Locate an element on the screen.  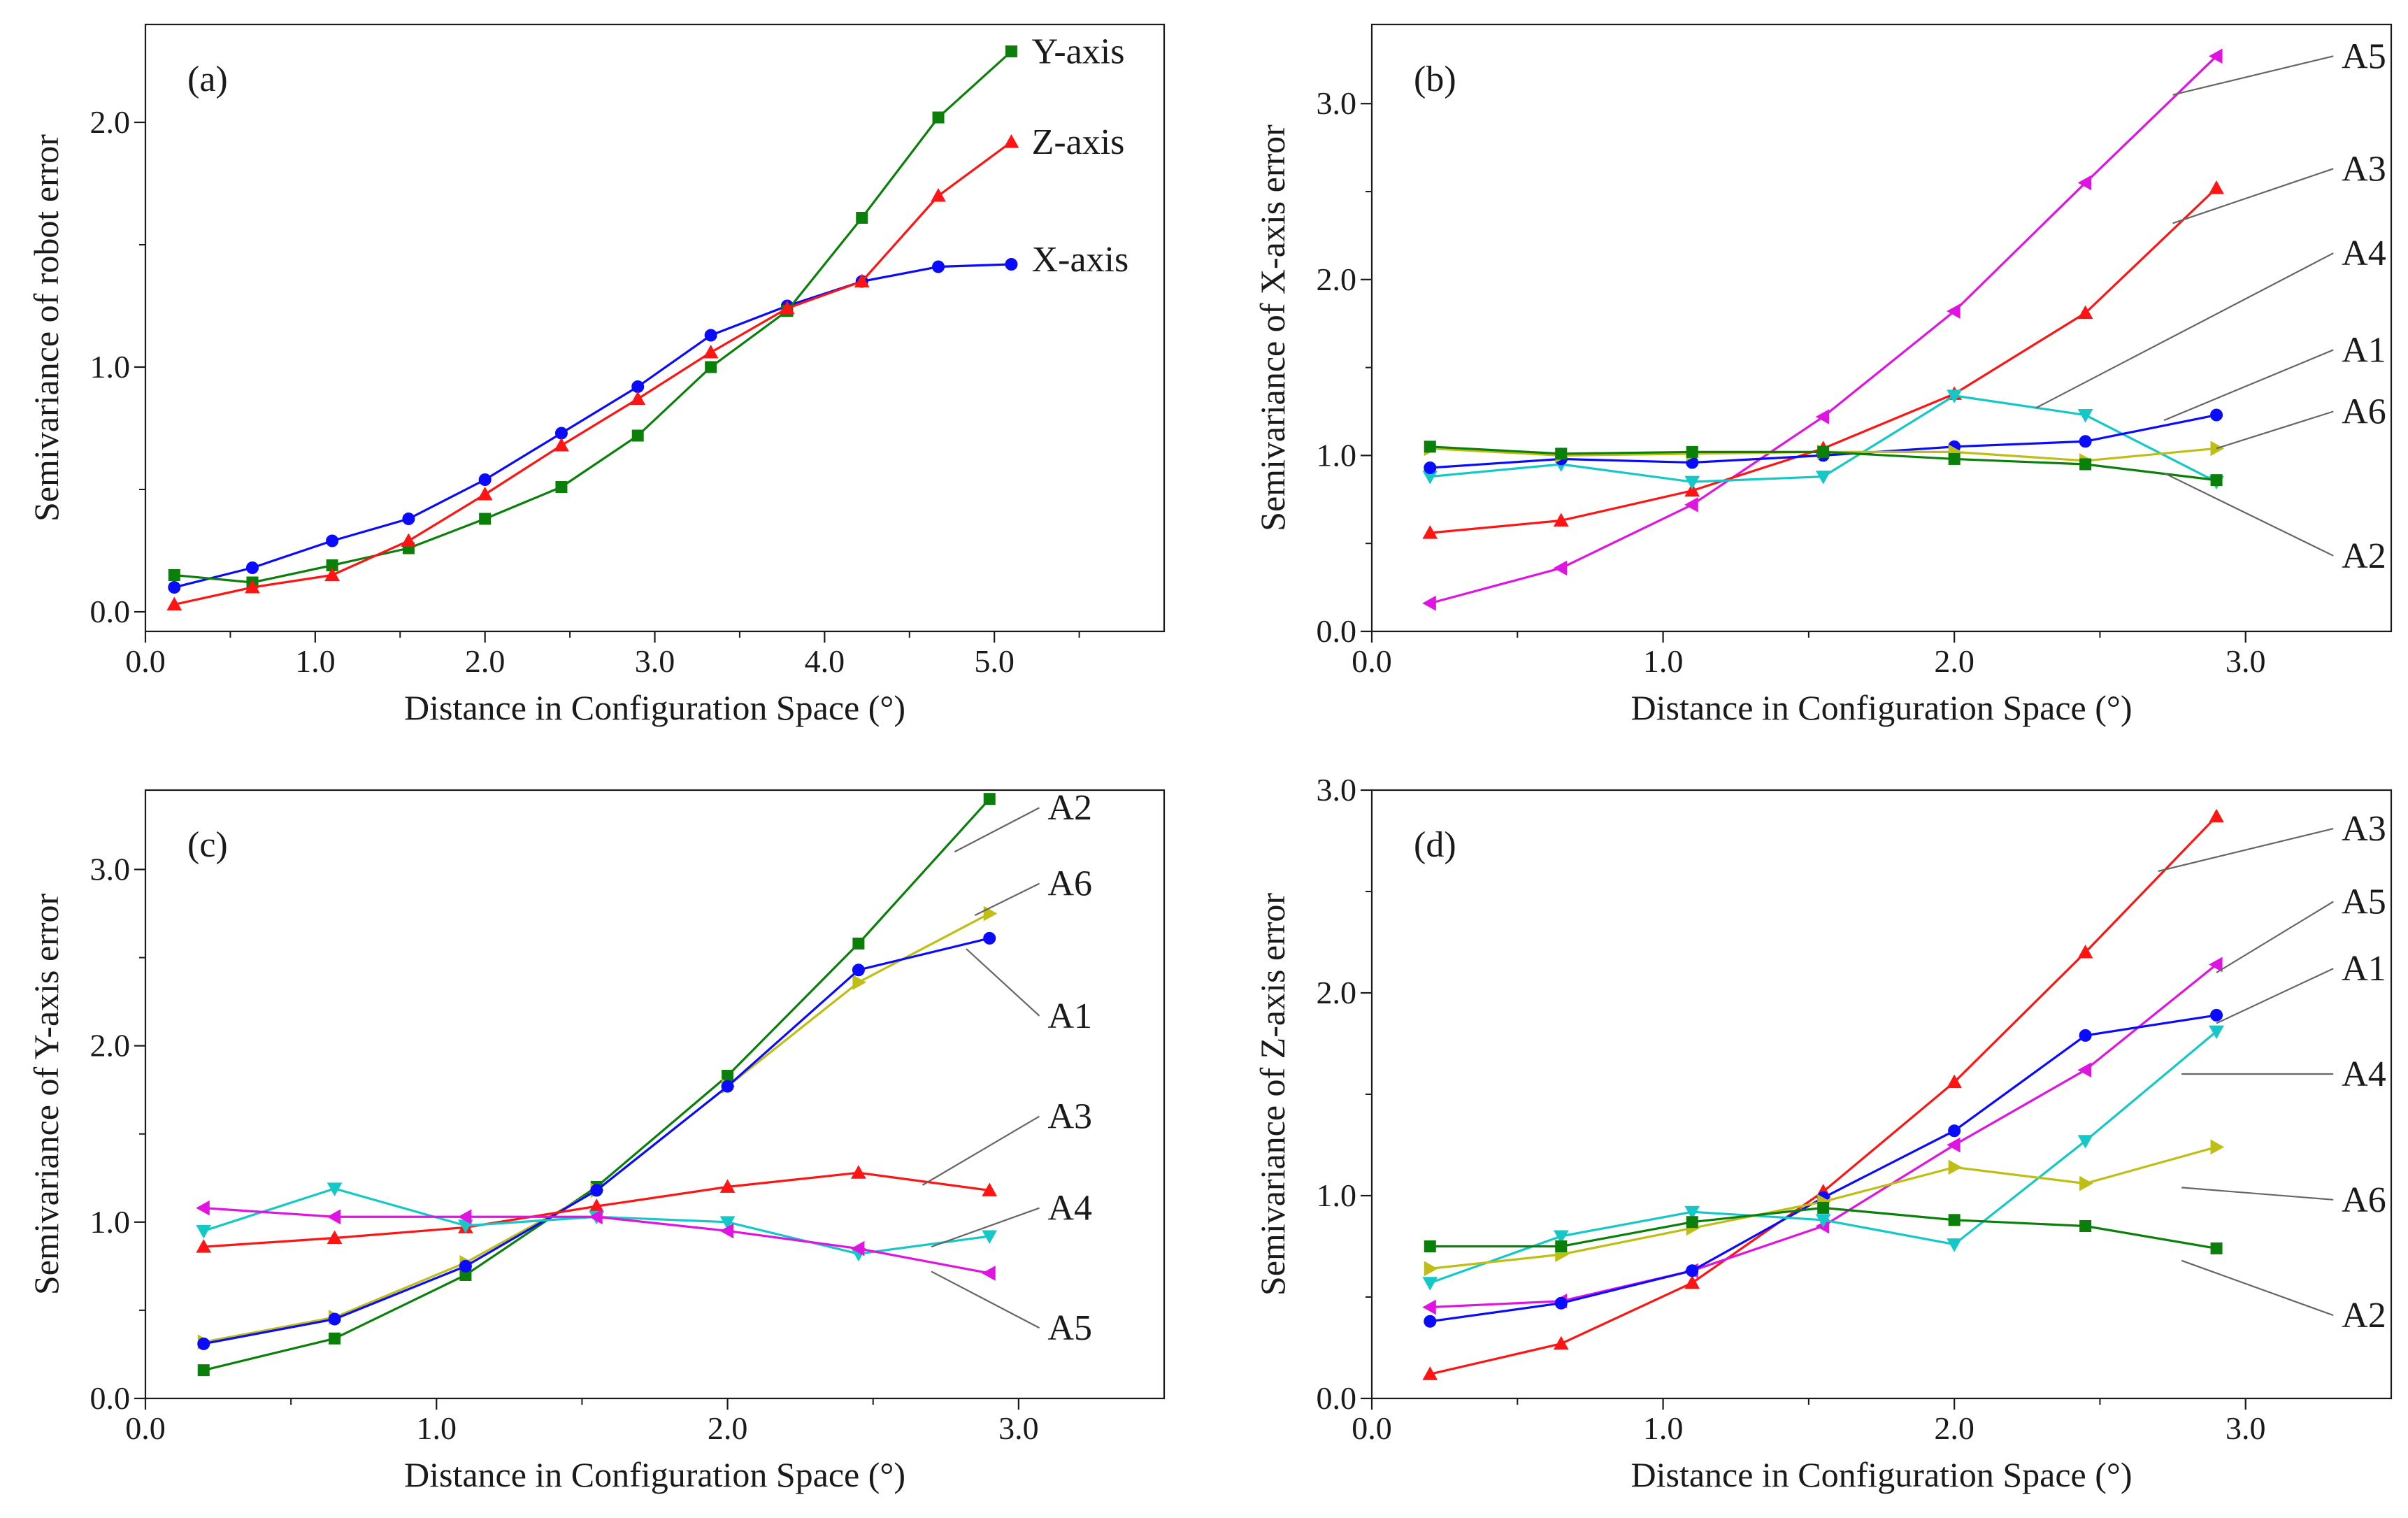
series-label: A4 is located at coordinates (1069, 1209).